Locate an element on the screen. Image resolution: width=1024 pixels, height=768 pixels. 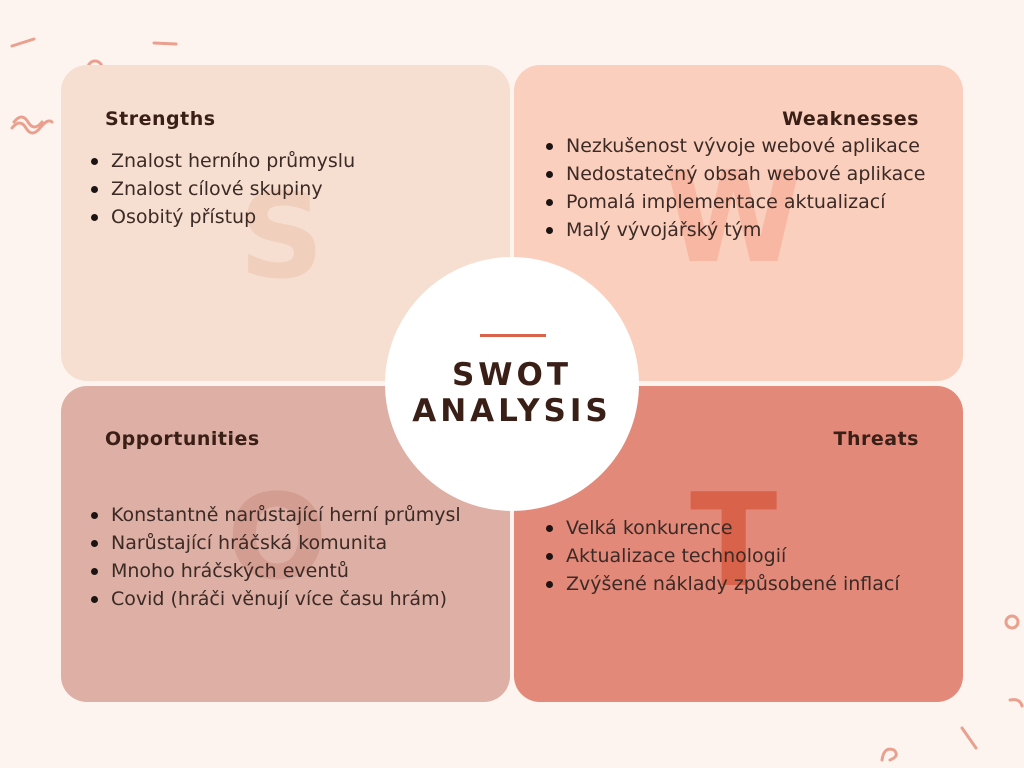
center-circle: SWOT ANALYSIS is located at coordinates (512, 384).